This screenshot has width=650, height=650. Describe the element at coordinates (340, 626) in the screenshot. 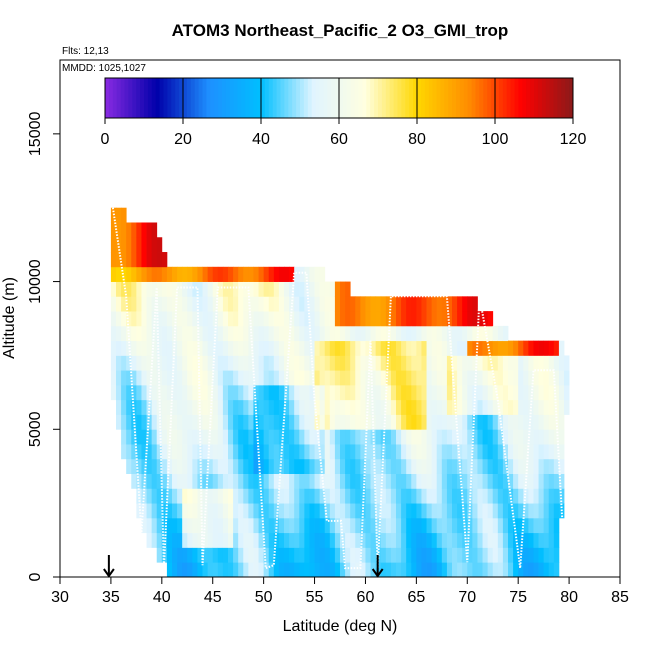

I see `x-axis-title: Latitude (deg N)` at that location.